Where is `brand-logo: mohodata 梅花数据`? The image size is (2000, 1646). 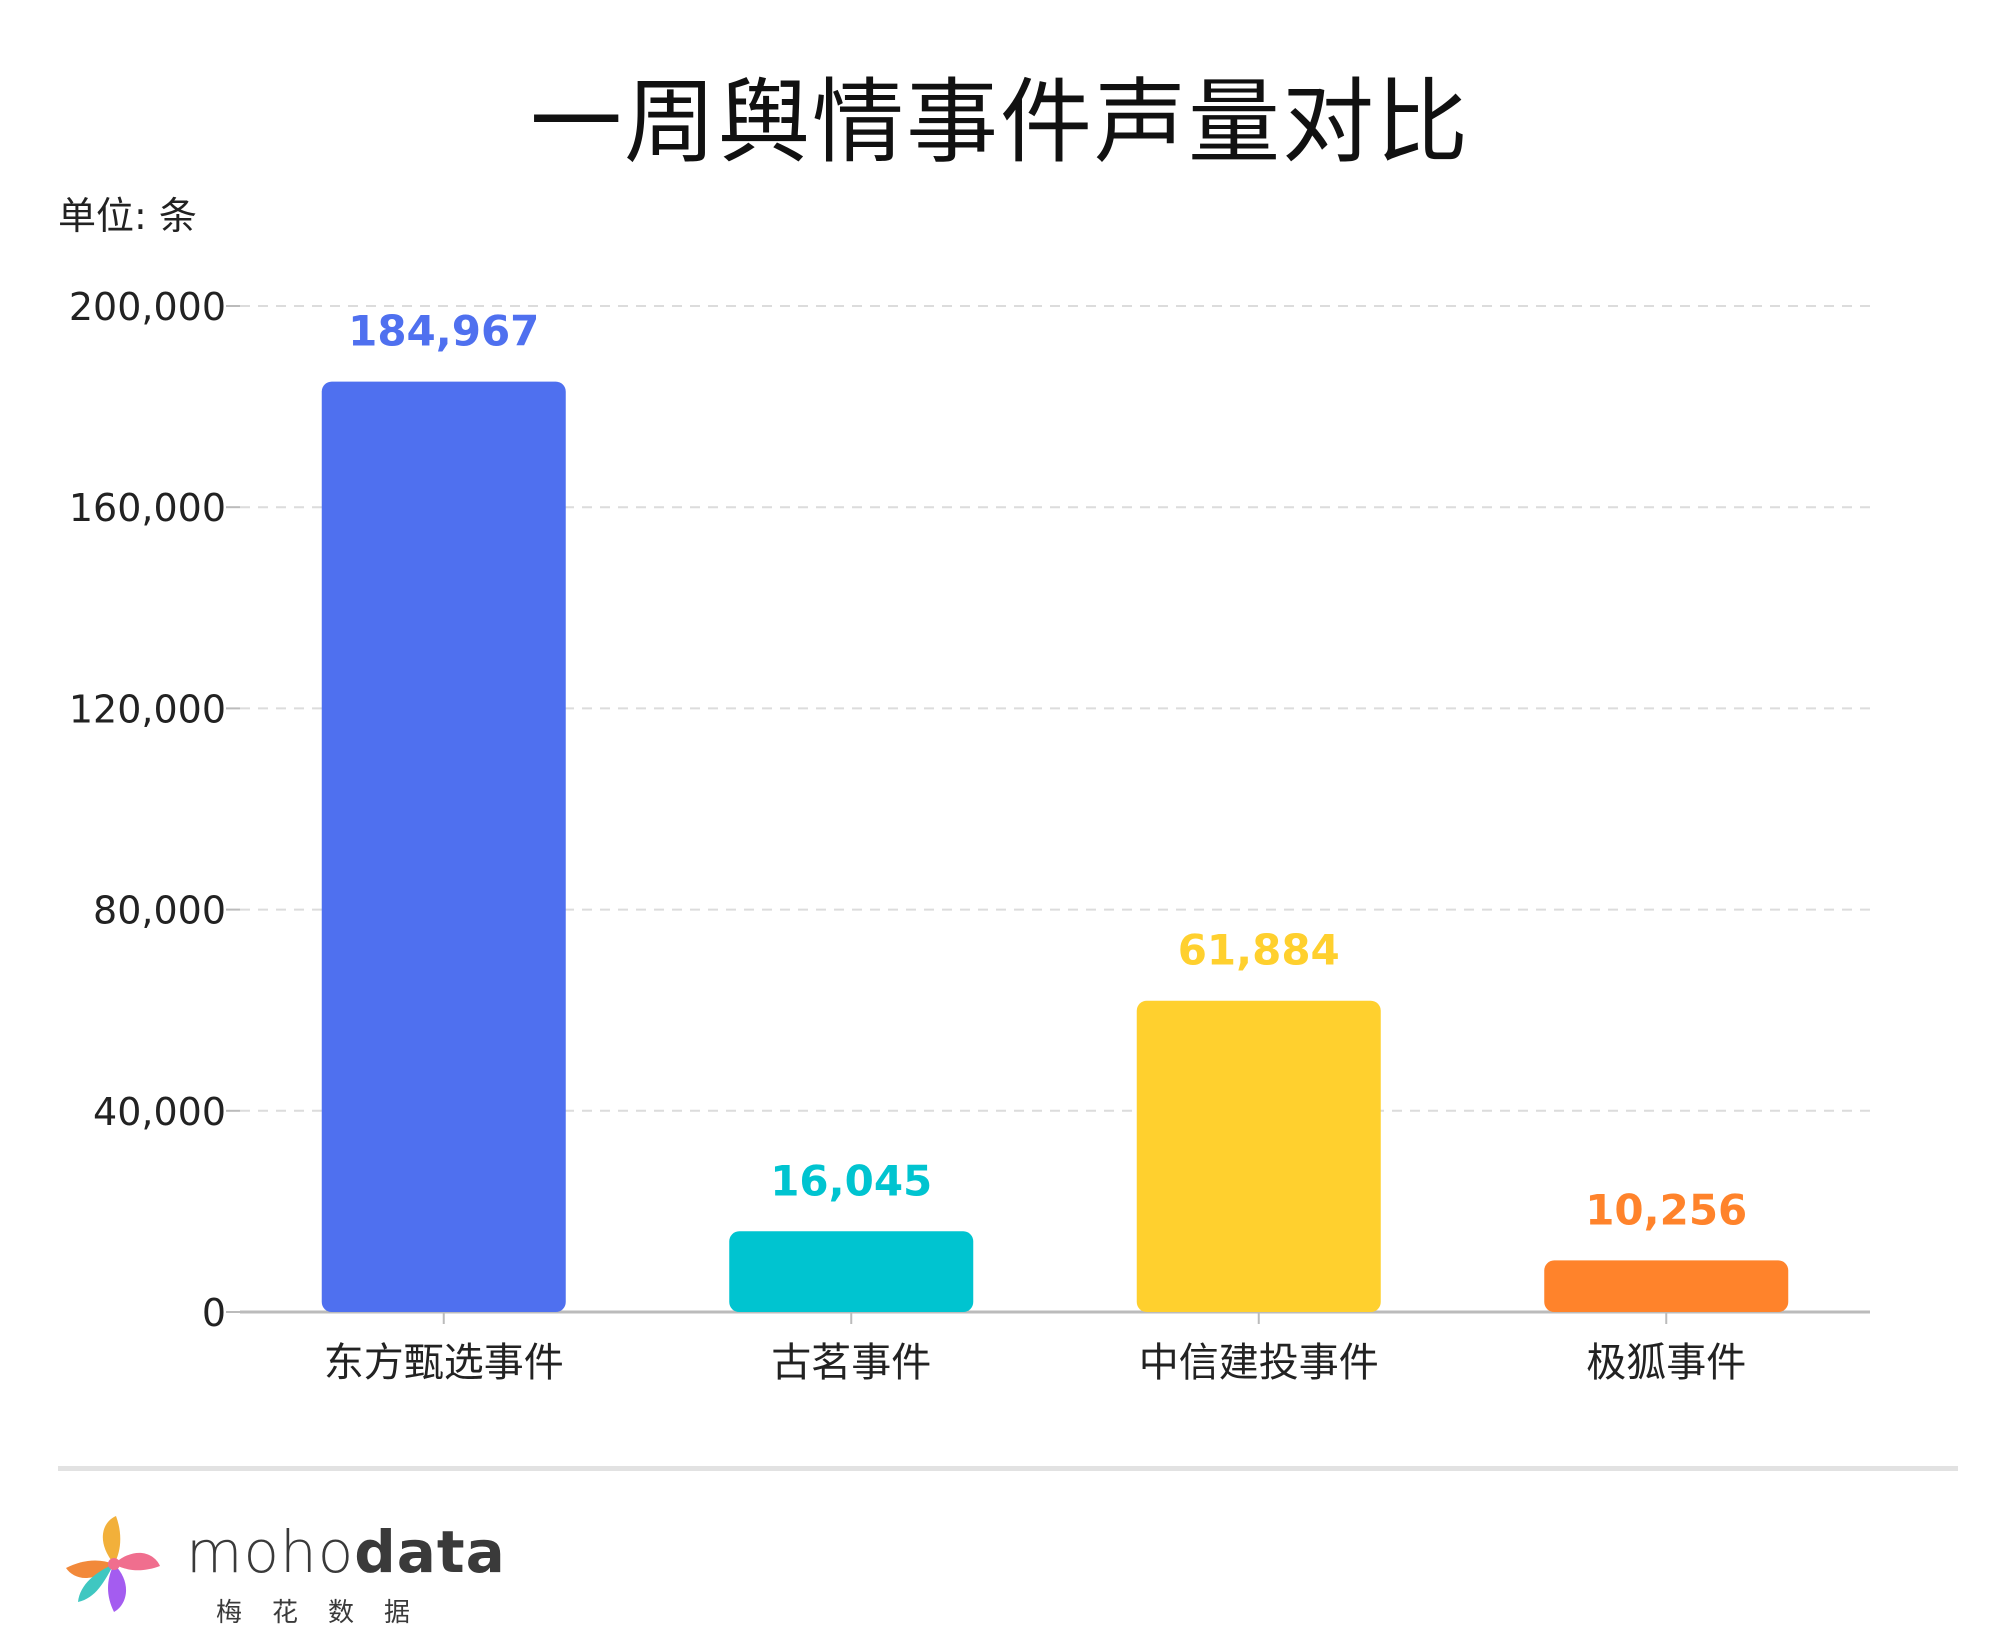
brand-logo: mohodata 梅花数据 is located at coordinates (280, 1570).